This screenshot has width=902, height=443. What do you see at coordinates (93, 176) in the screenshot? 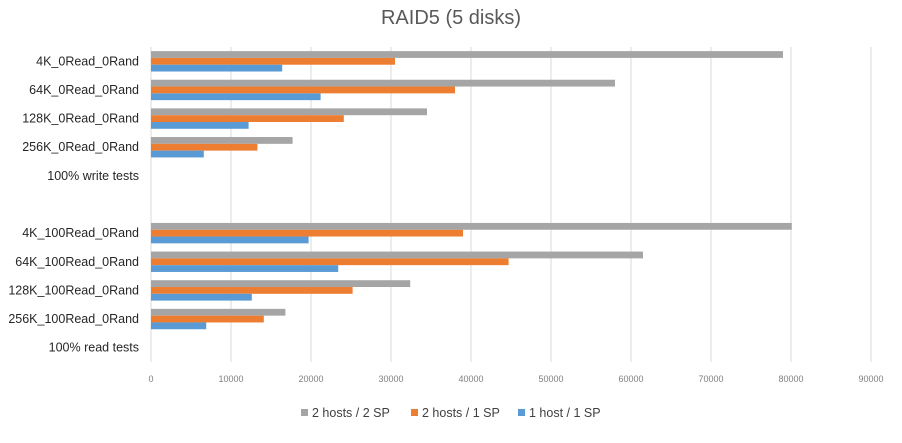
I see `category-label: 100% write tests` at bounding box center [93, 176].